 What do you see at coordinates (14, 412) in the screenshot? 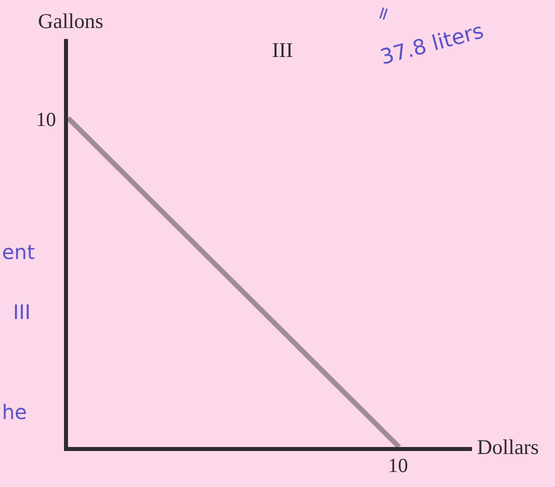
I see `text: he` at bounding box center [14, 412].